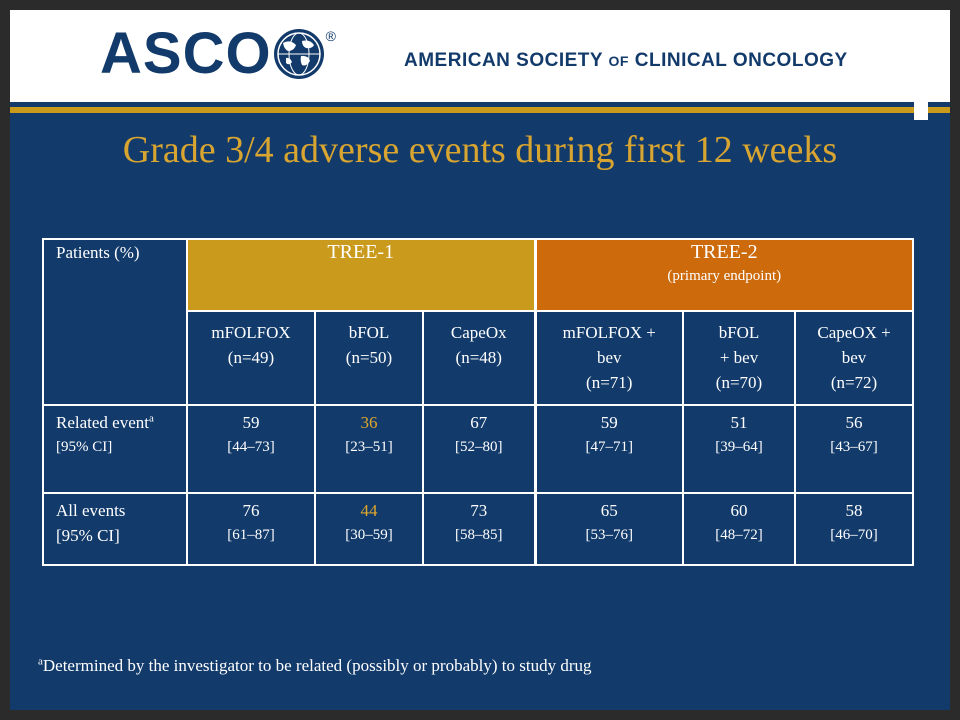  I want to click on table-cell: 44 [30–59], so click(369, 529).